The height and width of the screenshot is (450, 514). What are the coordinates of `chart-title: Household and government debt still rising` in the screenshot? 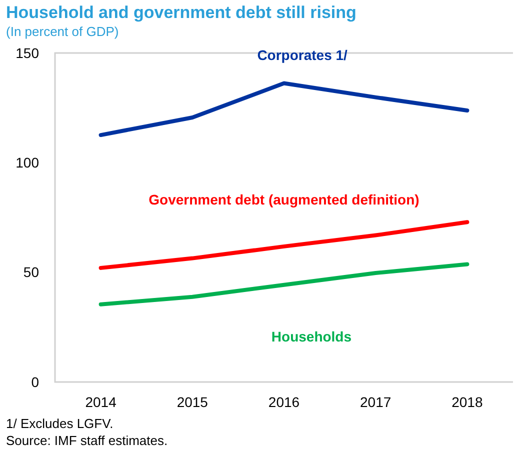 It's located at (181, 12).